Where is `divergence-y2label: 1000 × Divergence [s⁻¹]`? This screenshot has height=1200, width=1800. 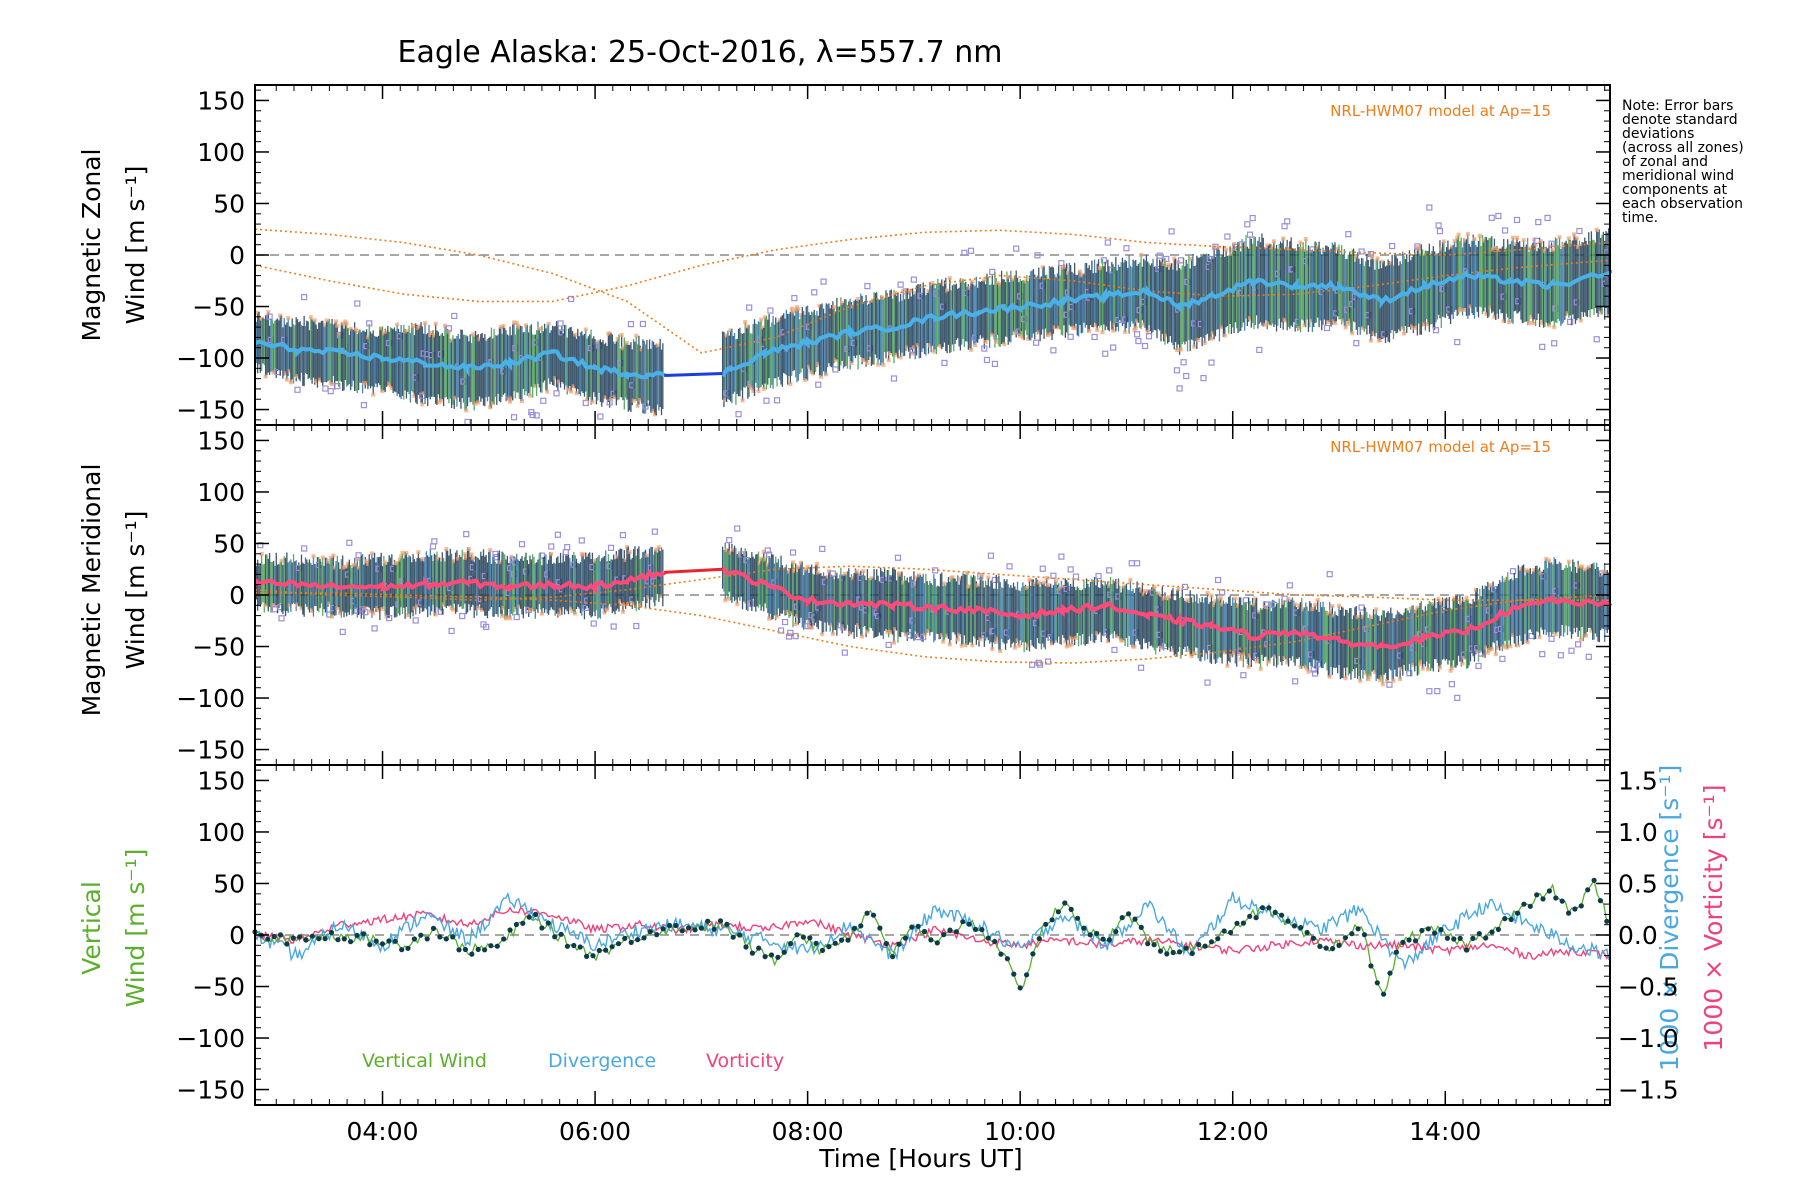
divergence-y2label: 1000 × Divergence [s⁻¹] is located at coordinates (1669, 918).